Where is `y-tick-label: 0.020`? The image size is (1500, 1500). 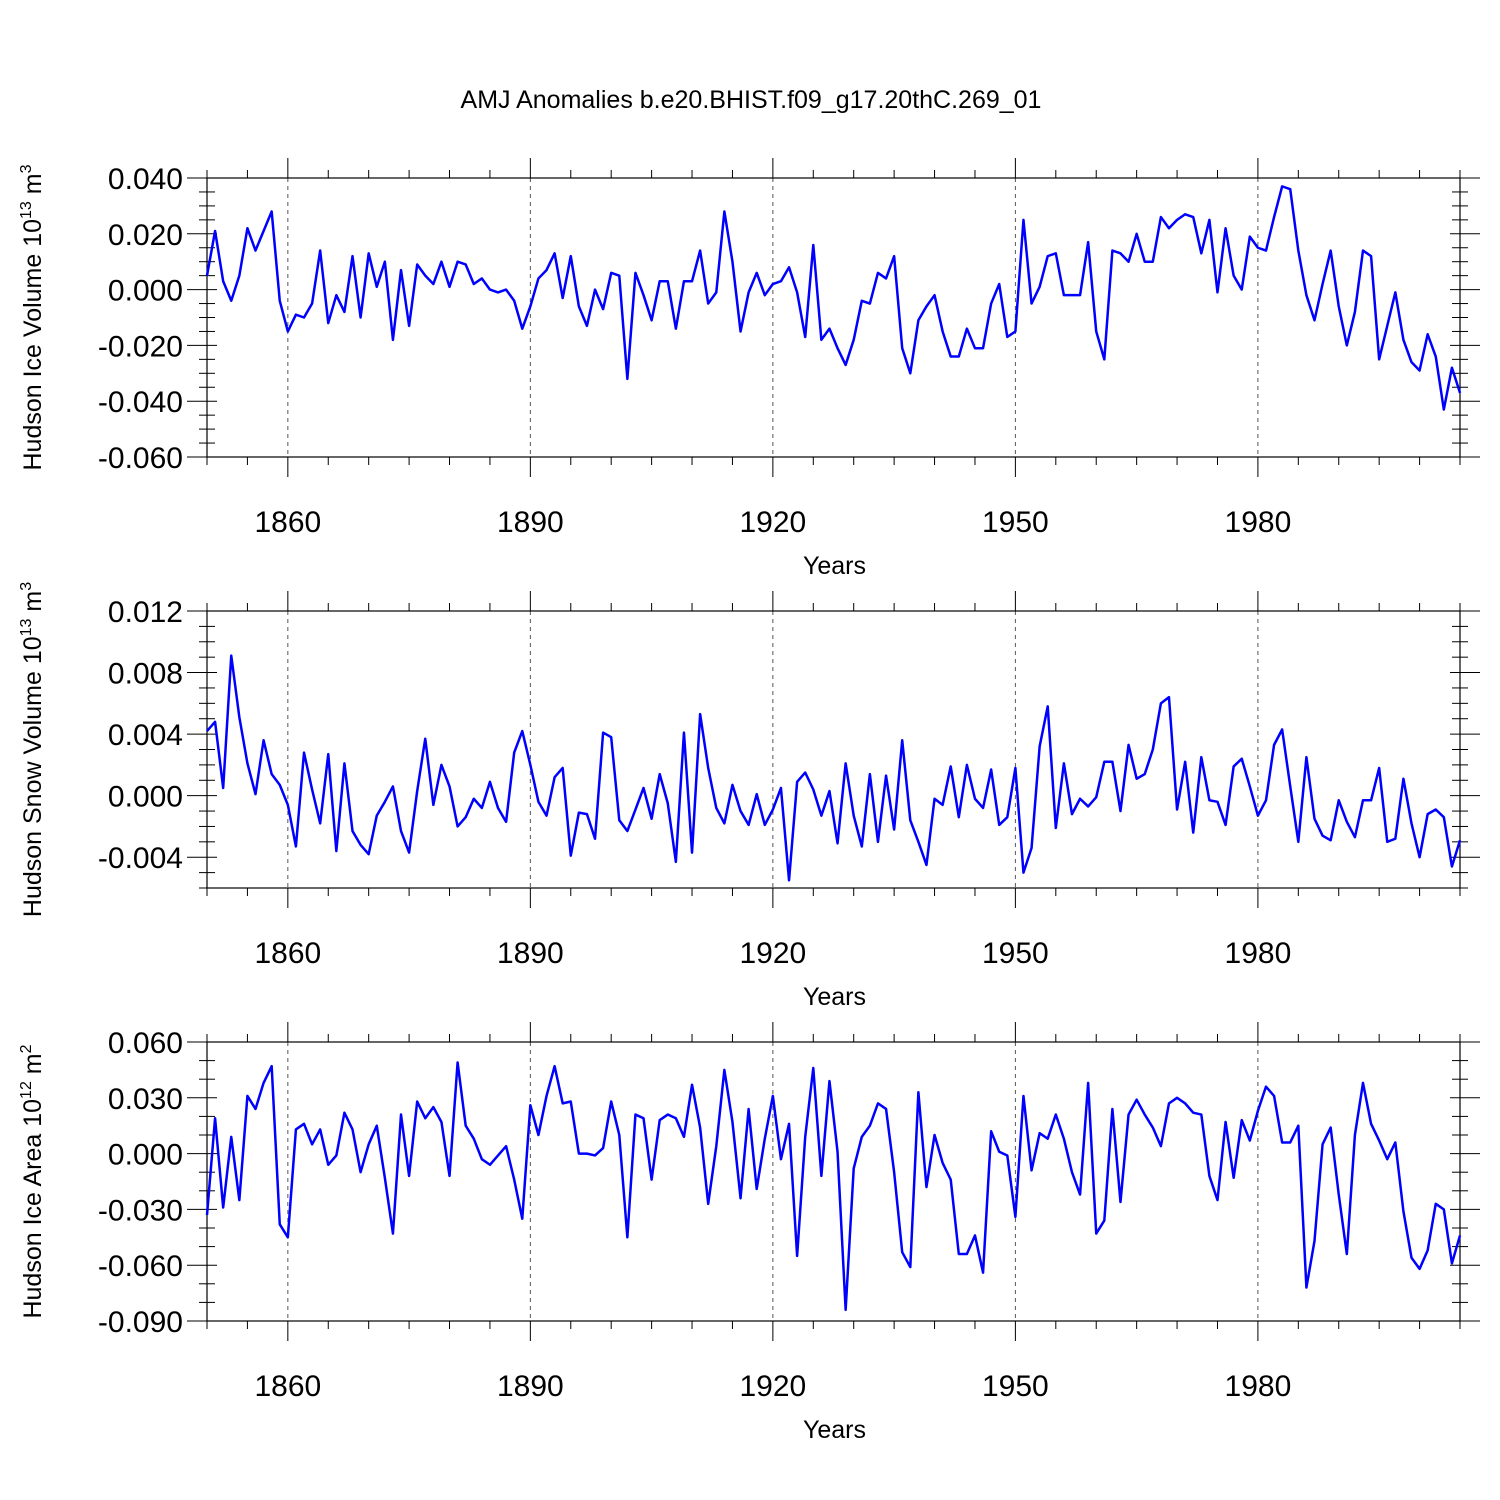
y-tick-label: 0.020 is located at coordinates (145, 235).